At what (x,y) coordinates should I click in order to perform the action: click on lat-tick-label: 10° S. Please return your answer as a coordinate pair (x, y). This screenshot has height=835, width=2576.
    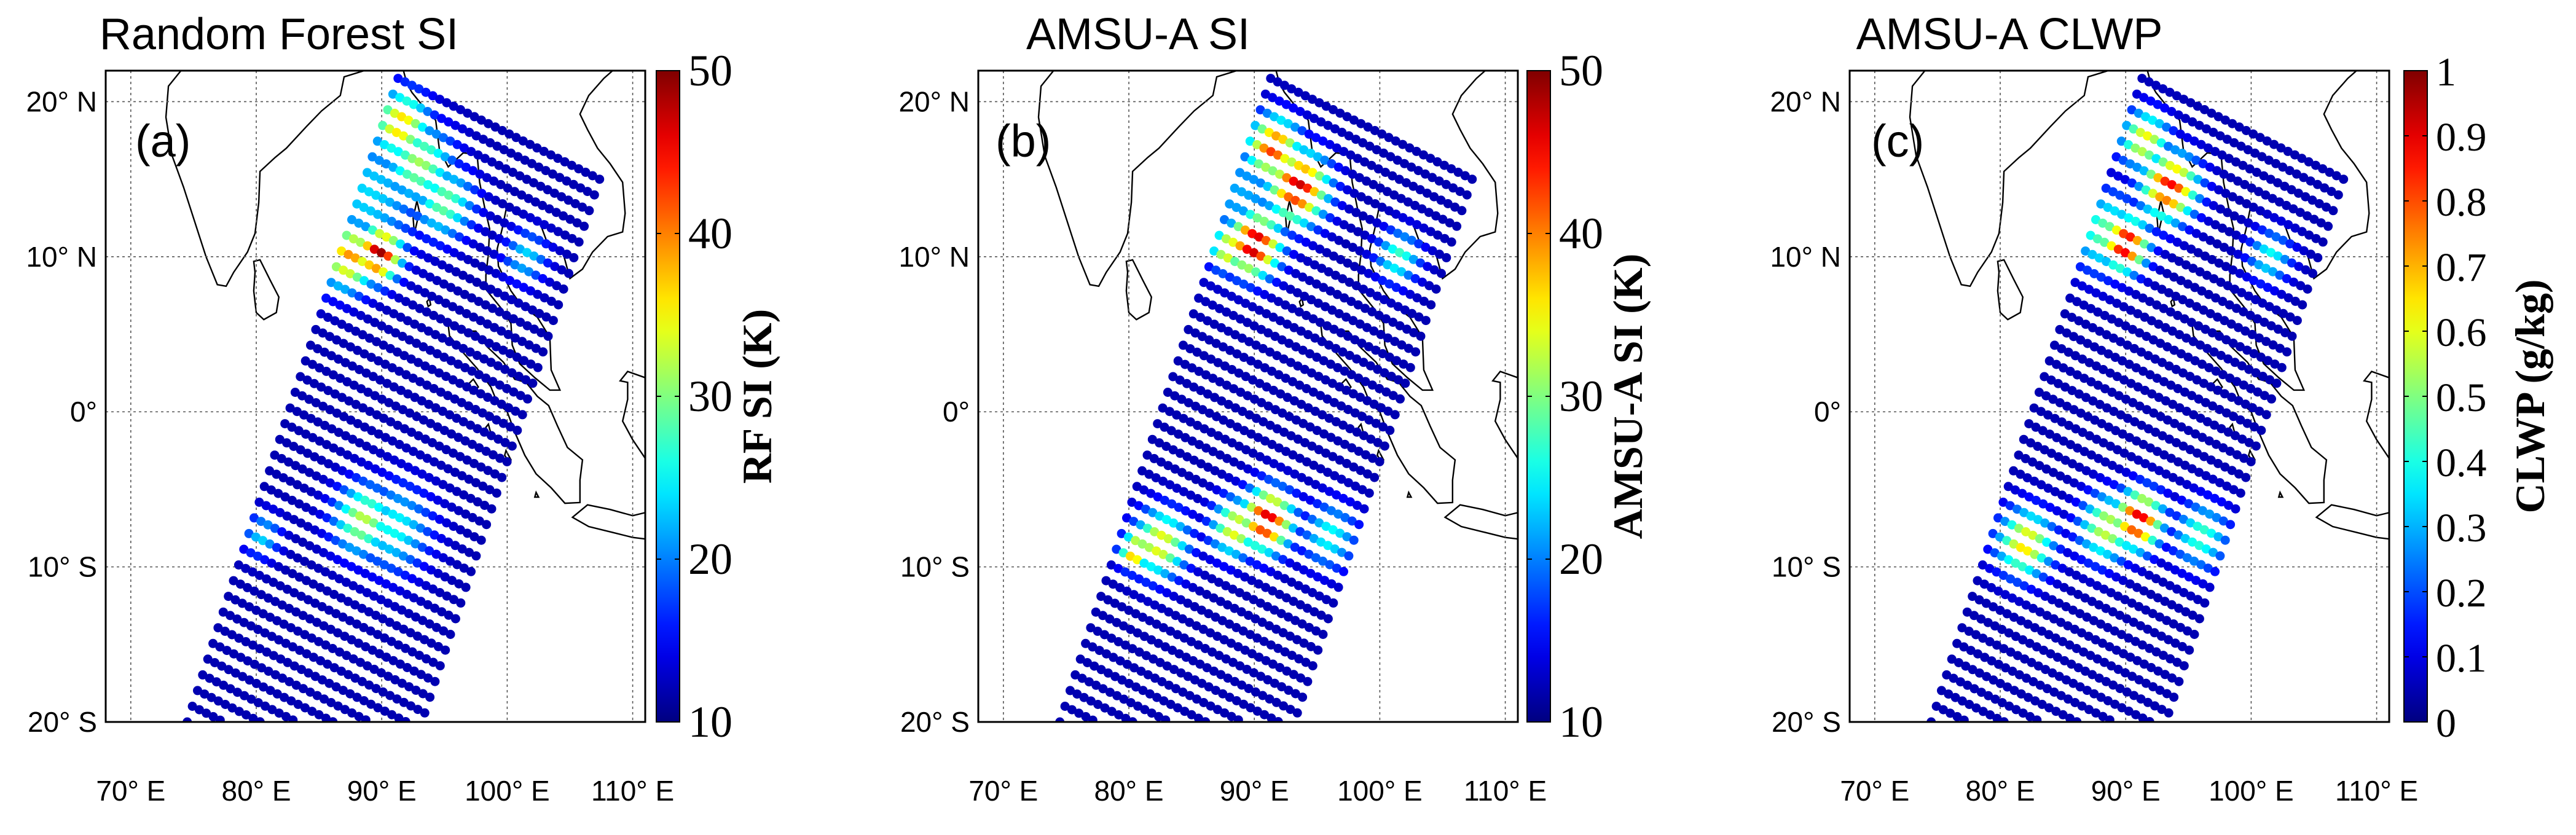
    Looking at the image, I should click on (1806, 567).